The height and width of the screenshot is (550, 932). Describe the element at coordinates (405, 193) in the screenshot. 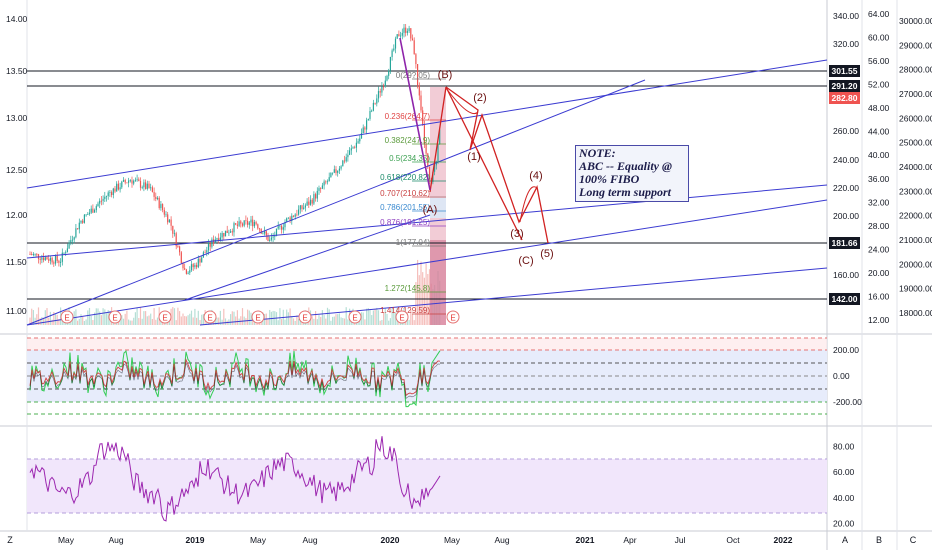

I see `fib-label-0.707: 0.707(210.62)` at that location.